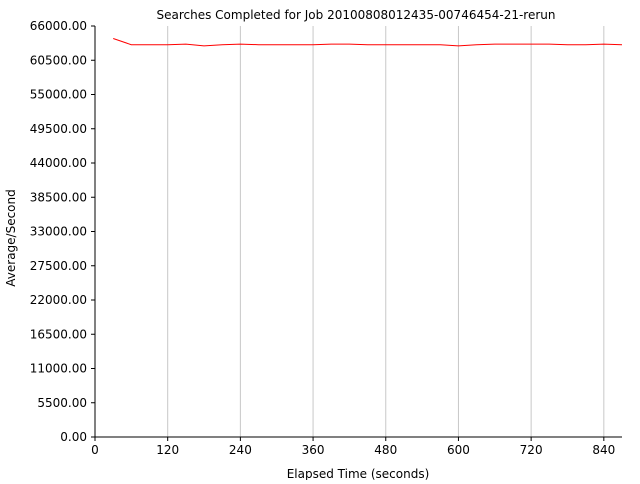  What do you see at coordinates (95, 450) in the screenshot?
I see `x-tick-label: 0` at bounding box center [95, 450].